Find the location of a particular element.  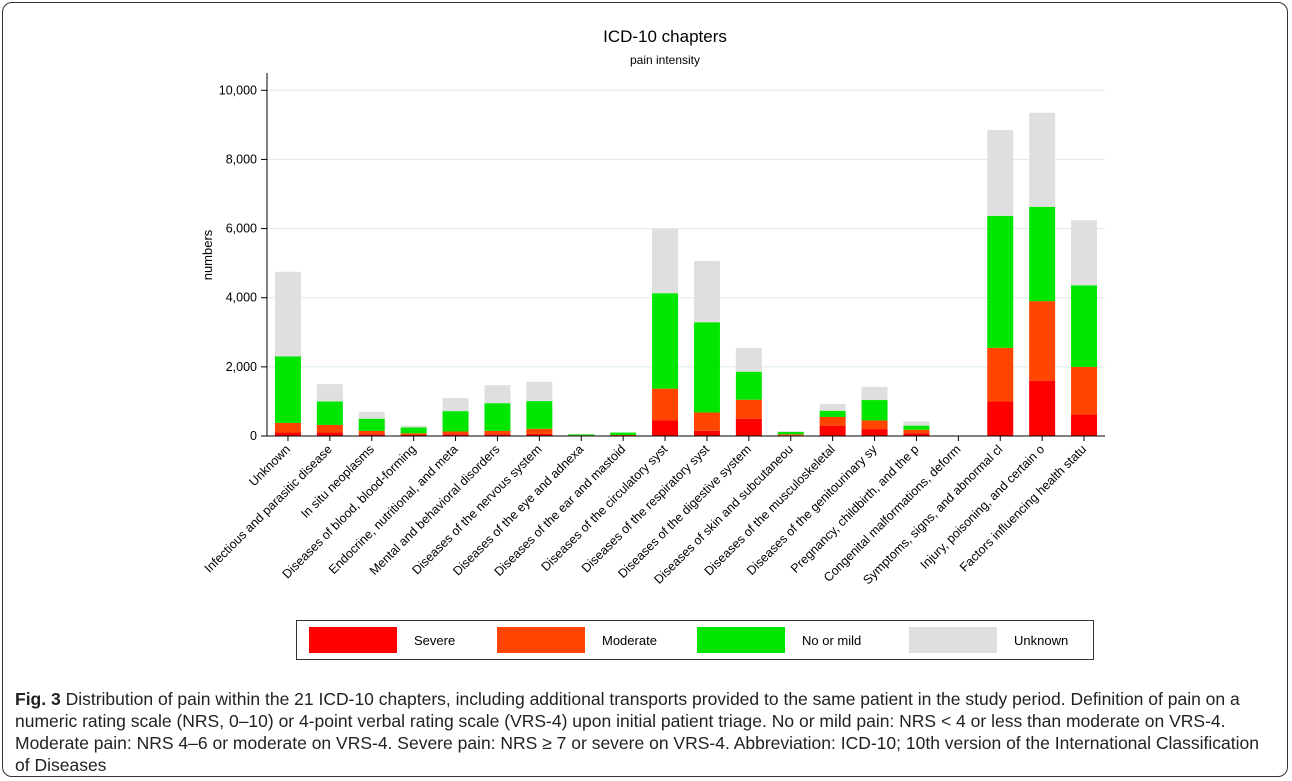

y-tick-label: 0 is located at coordinates (253, 436).